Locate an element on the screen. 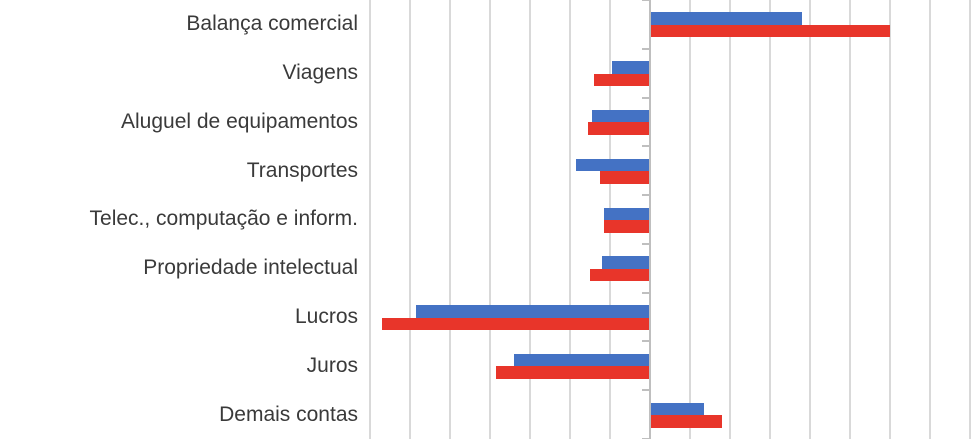  category-label-0: Balança comercial is located at coordinates (272, 24).